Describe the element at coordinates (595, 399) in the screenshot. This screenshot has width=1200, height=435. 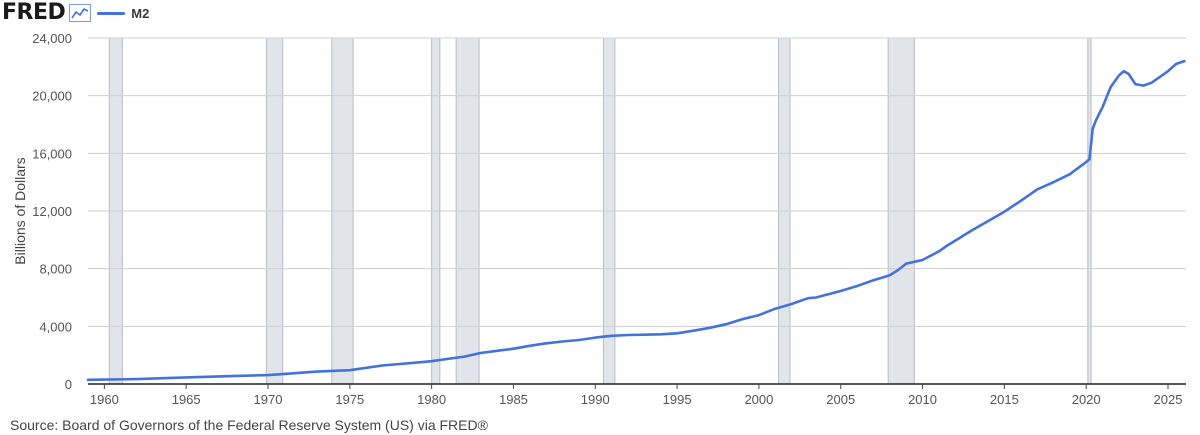
I see `x-tick-label: 1990` at that location.